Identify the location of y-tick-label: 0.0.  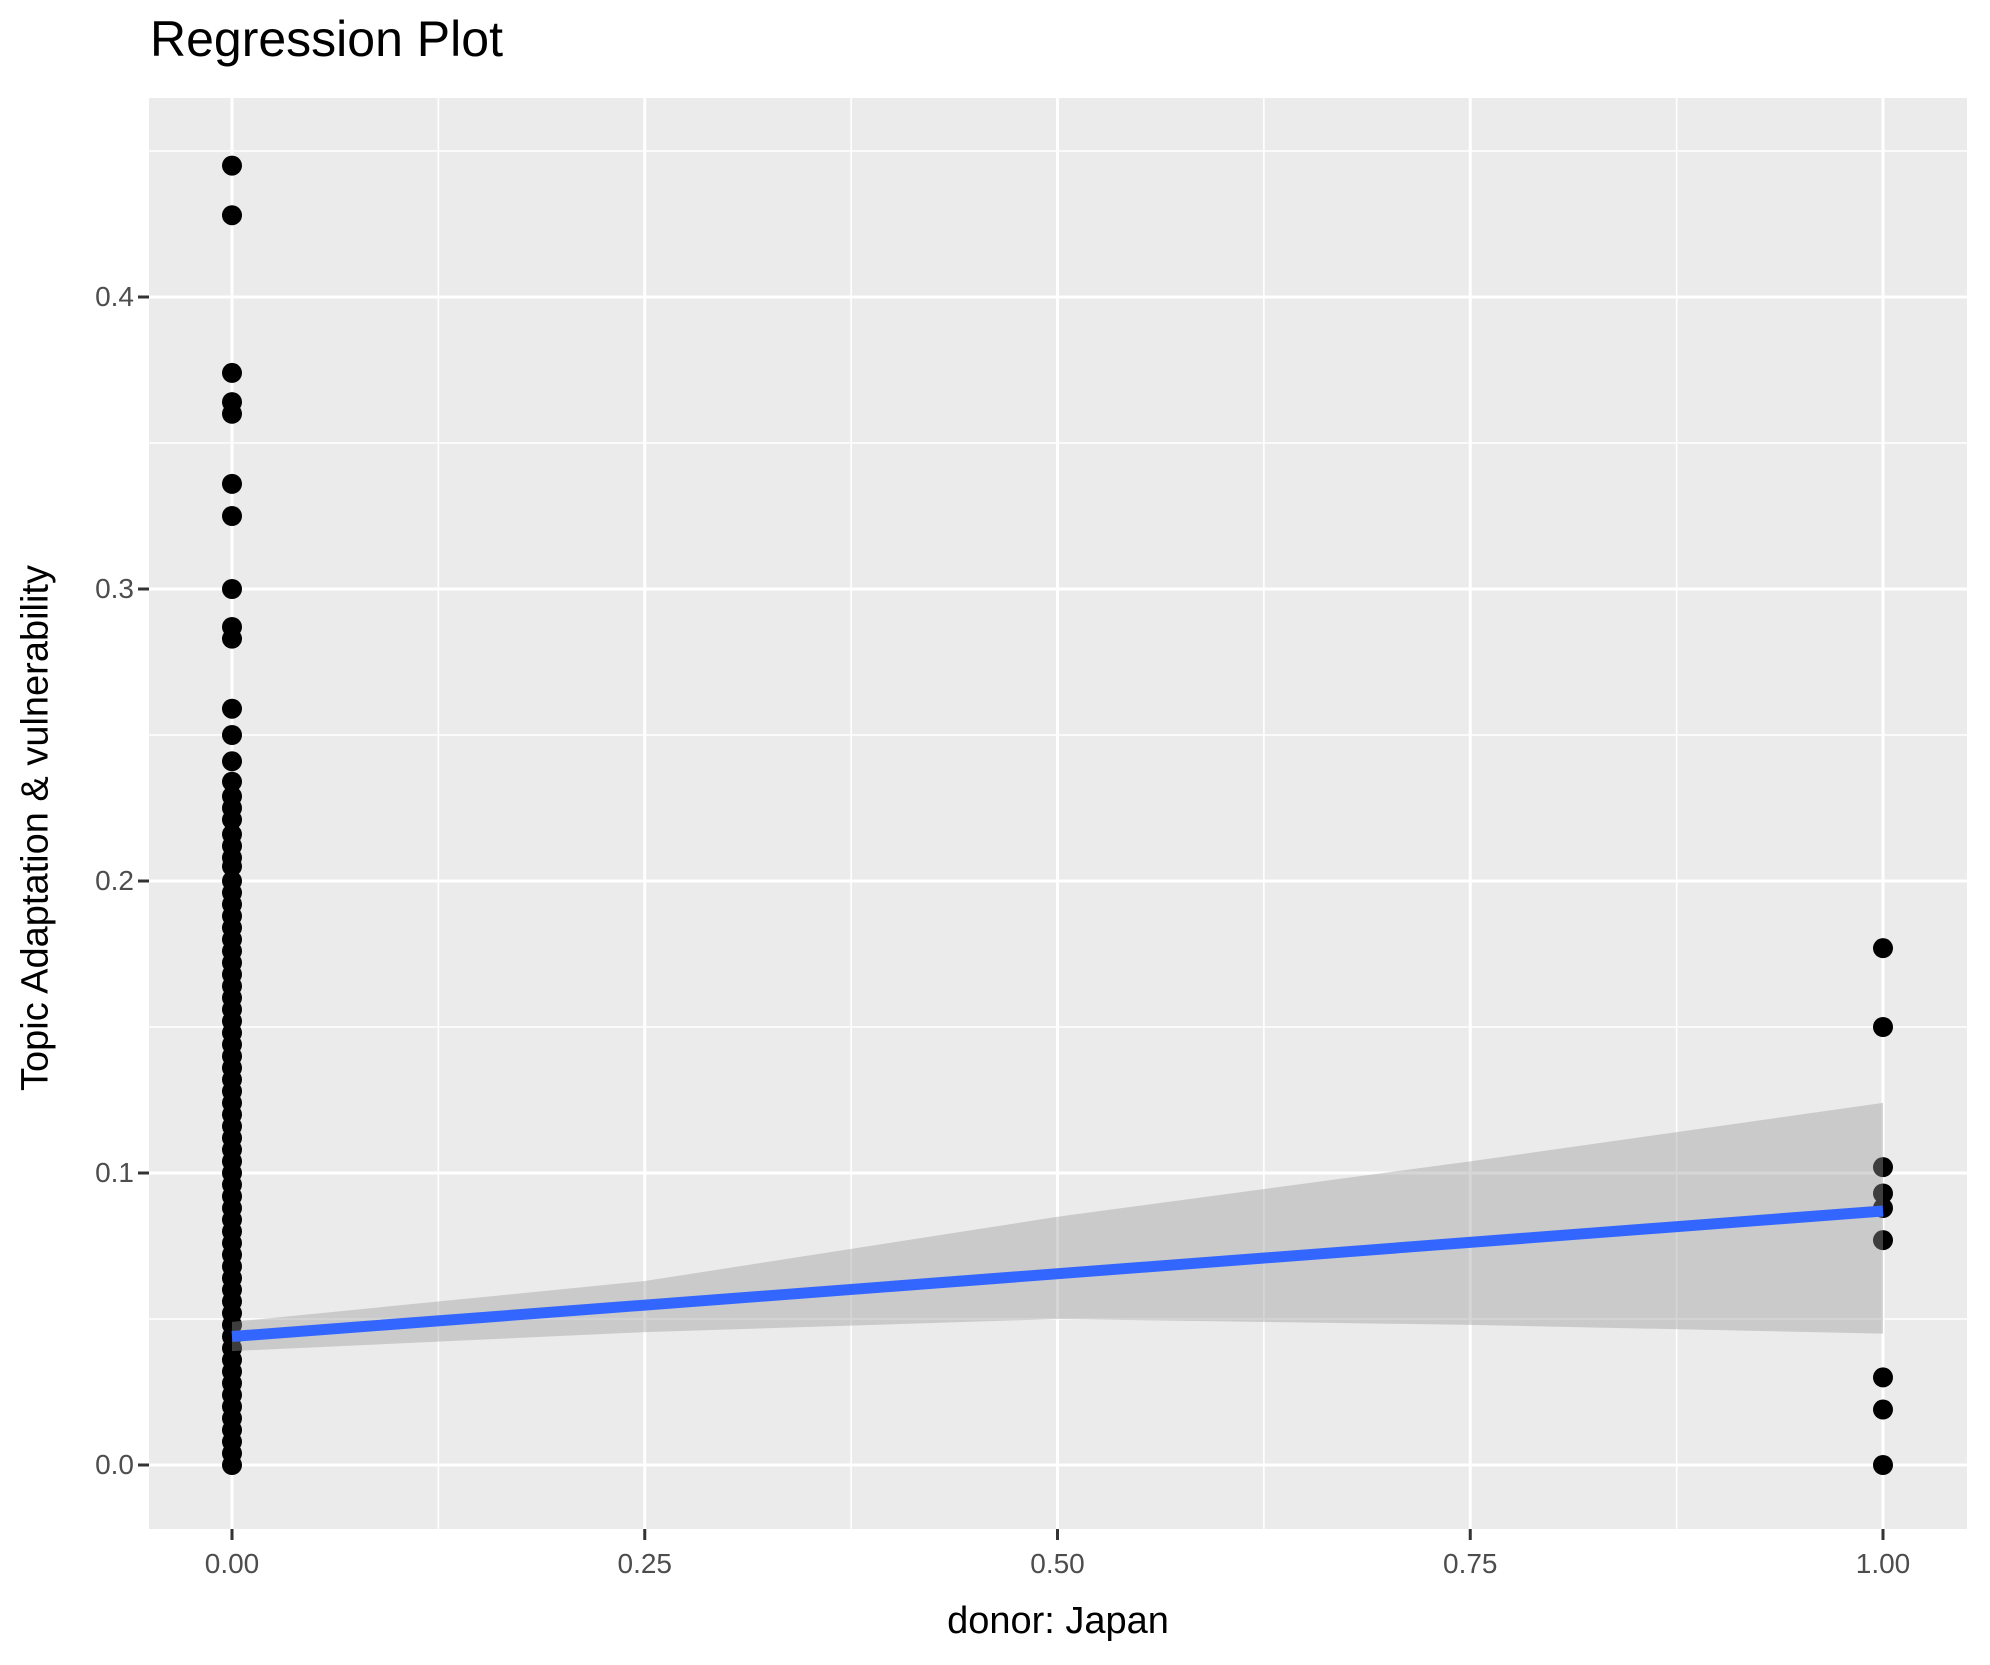
(114, 1464).